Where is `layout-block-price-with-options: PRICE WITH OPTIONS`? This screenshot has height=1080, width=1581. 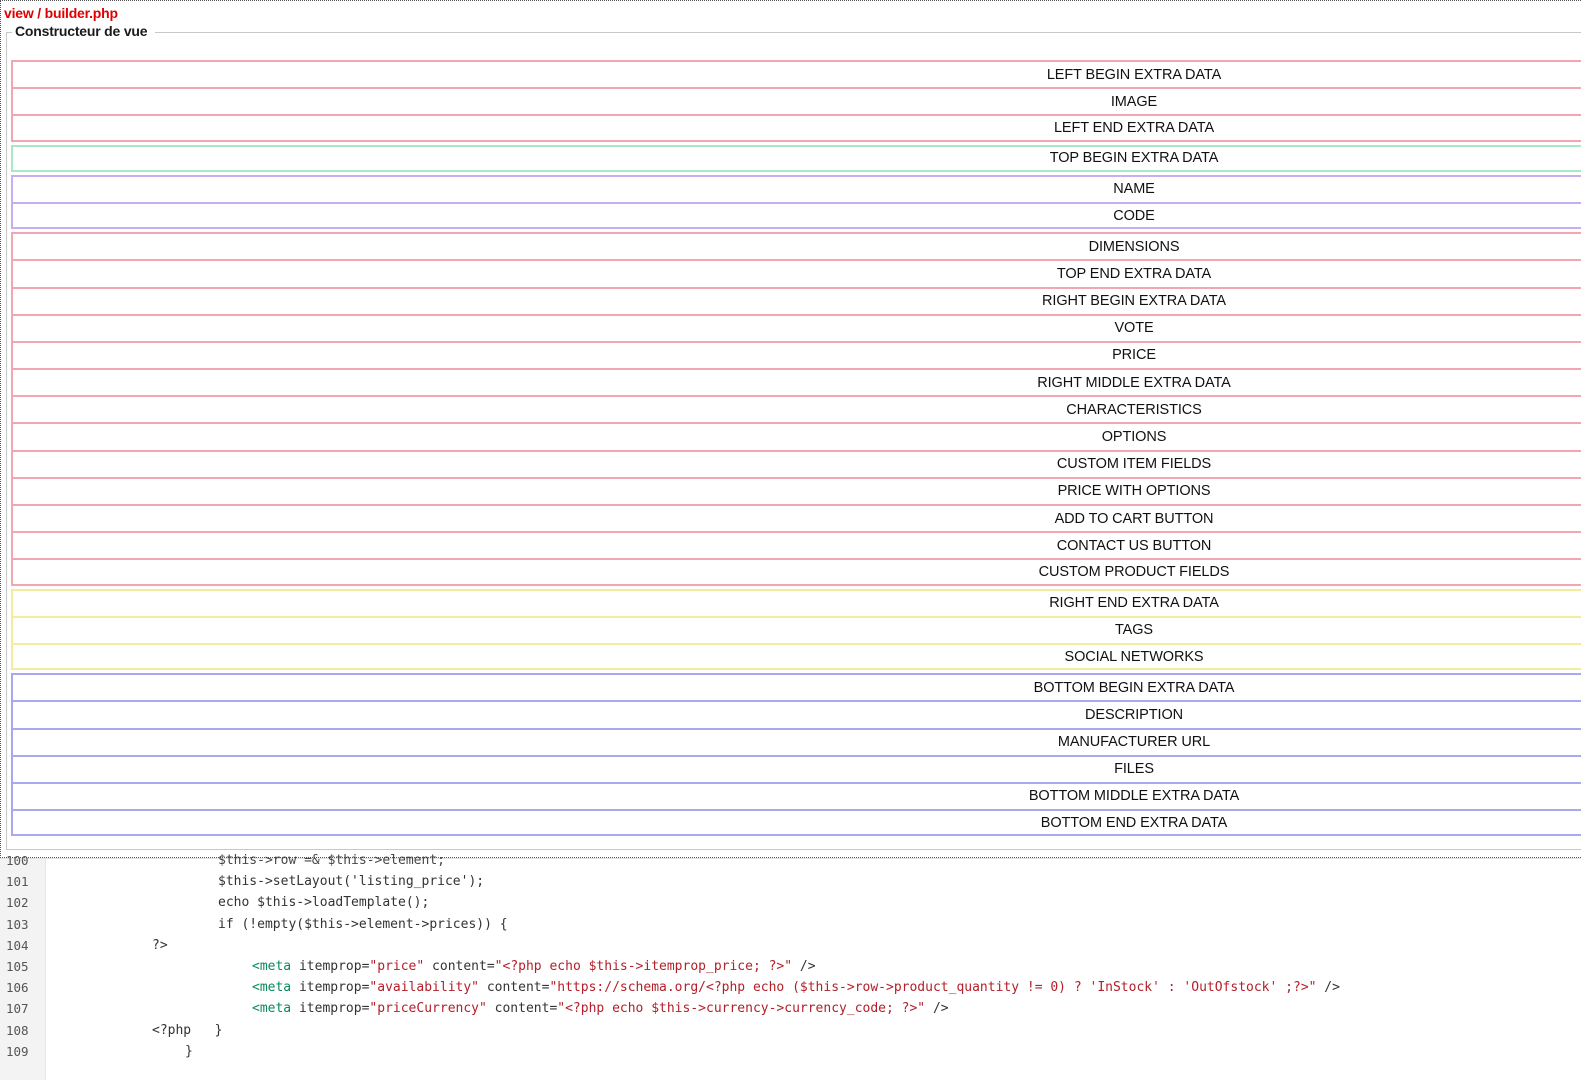 layout-block-price-with-options: PRICE WITH OPTIONS is located at coordinates (796, 490).